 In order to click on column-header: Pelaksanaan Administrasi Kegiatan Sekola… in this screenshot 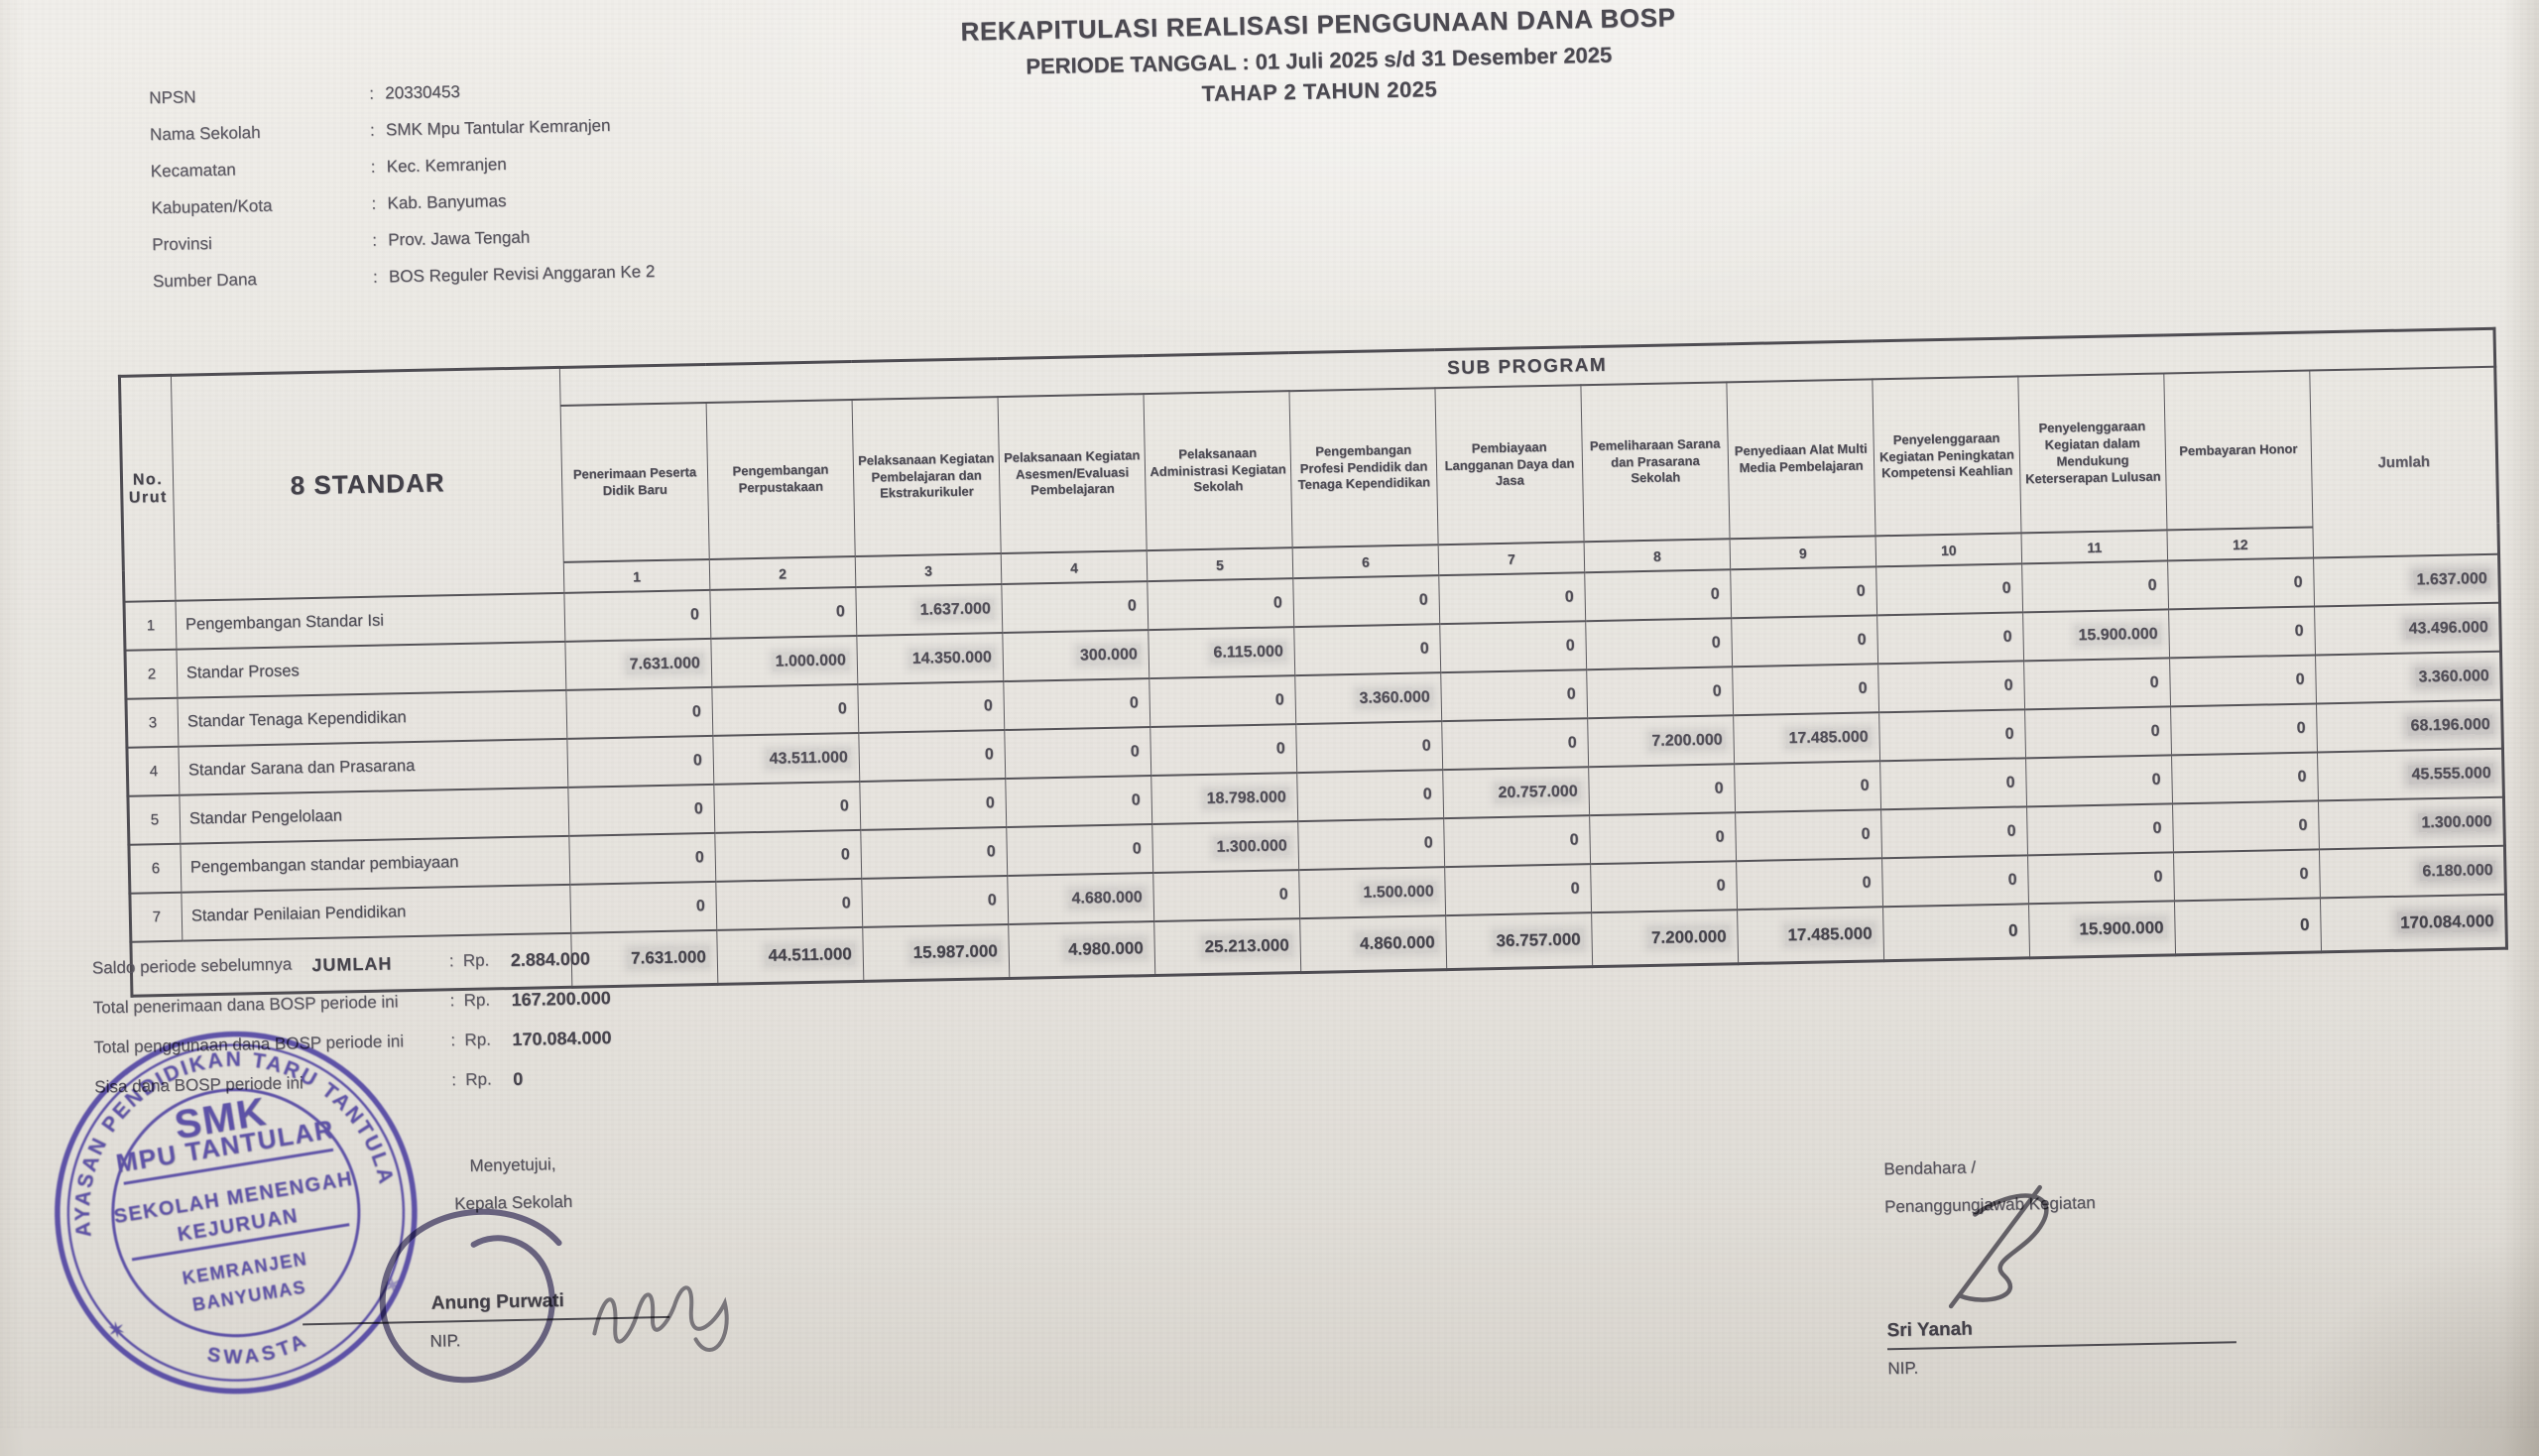, I will do `click(1218, 470)`.